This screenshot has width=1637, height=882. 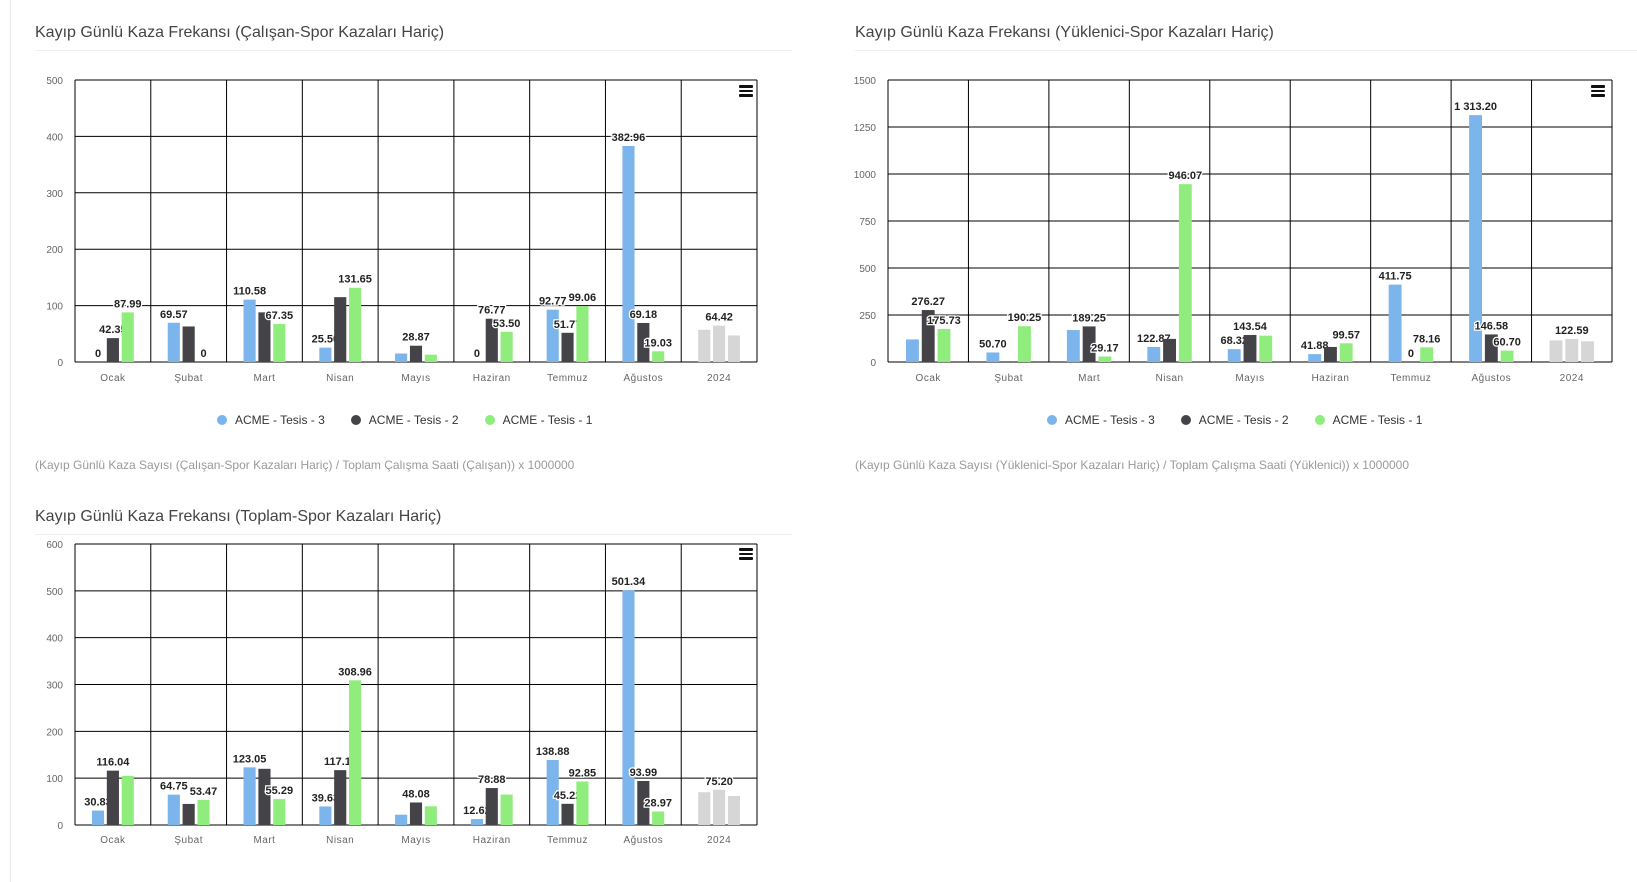 I want to click on data-label: 411.75, so click(x=1395, y=277).